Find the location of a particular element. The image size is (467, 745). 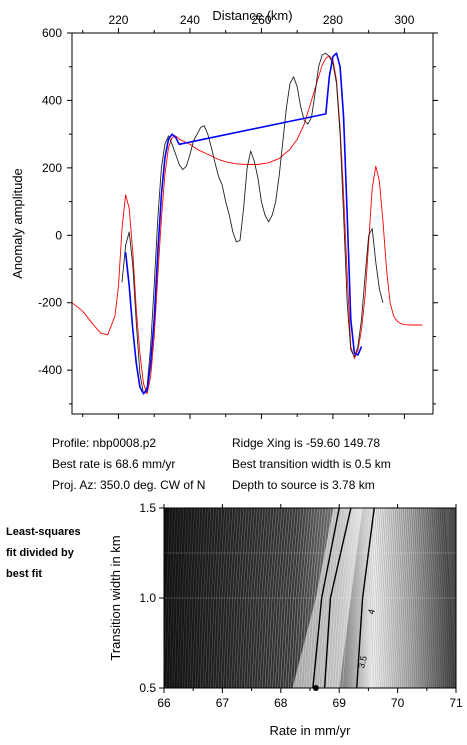

y-tick-label: 400 is located at coordinates (52, 100).